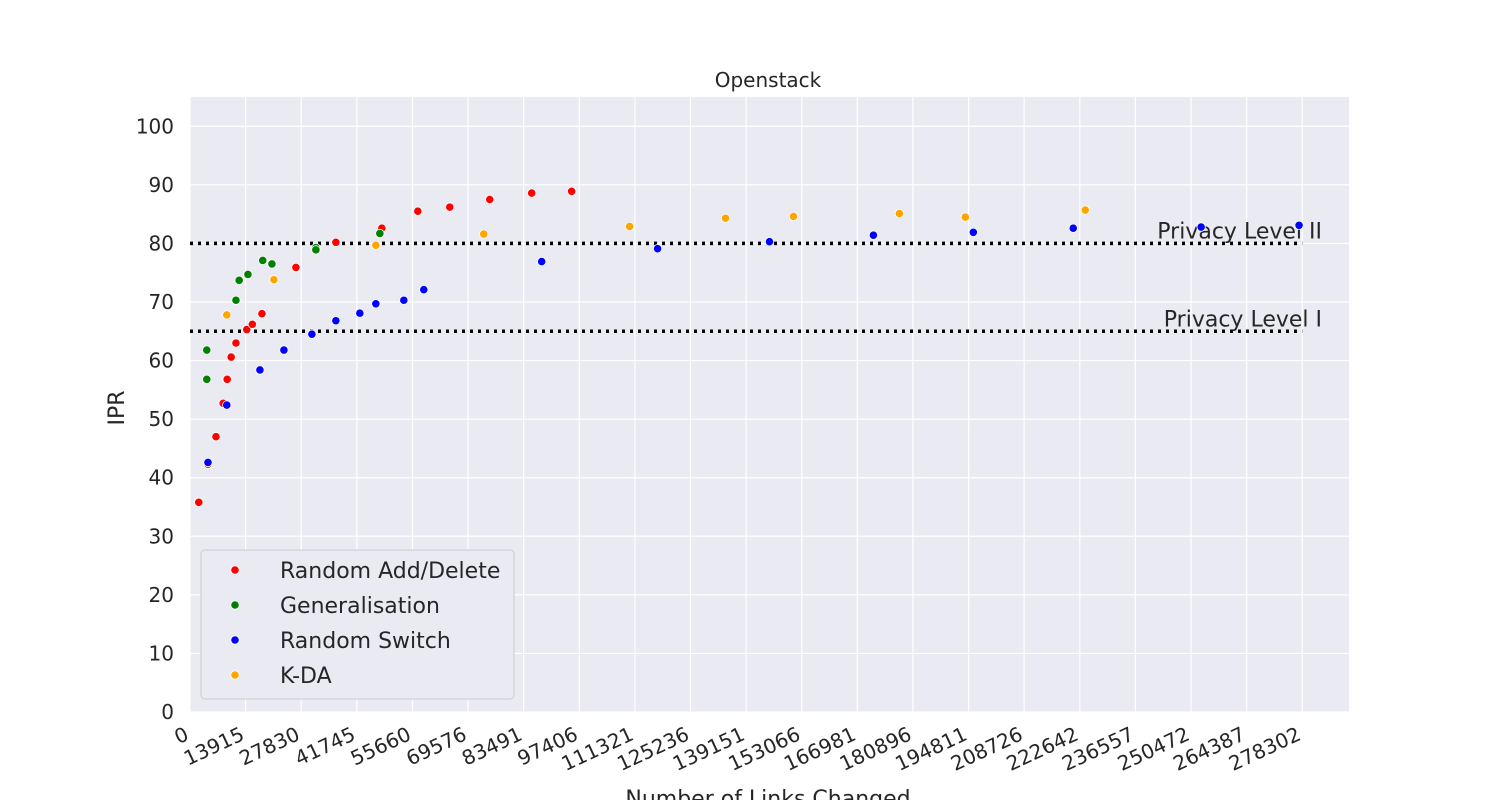 This screenshot has width=1500, height=800. What do you see at coordinates (1243, 319) in the screenshot?
I see `privacy-level-label: Privacy Level I` at bounding box center [1243, 319].